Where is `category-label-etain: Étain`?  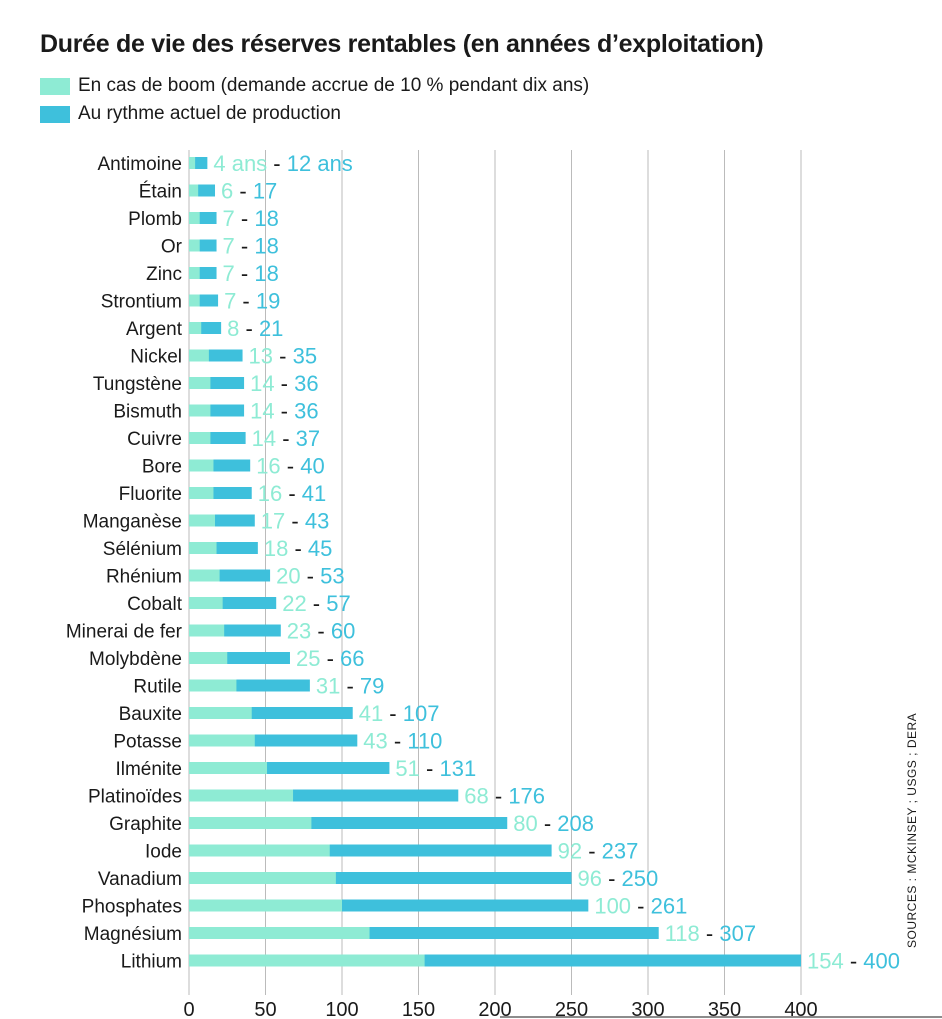
category-label-etain: Étain is located at coordinates (160, 192).